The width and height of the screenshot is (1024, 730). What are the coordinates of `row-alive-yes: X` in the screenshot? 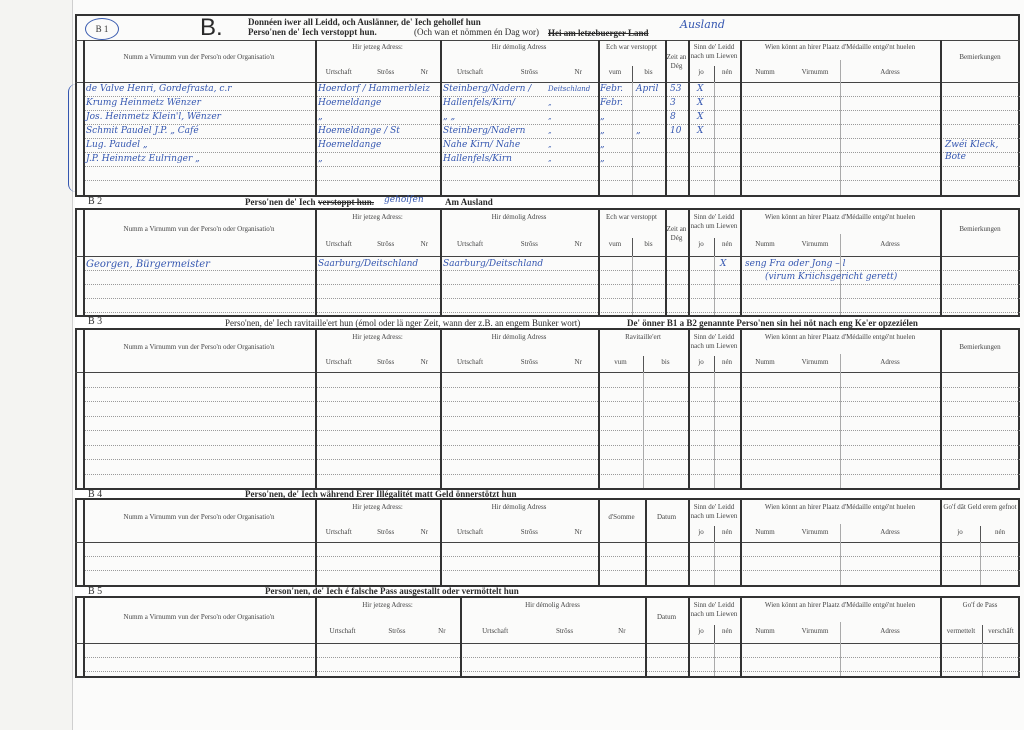 It's located at (700, 103).